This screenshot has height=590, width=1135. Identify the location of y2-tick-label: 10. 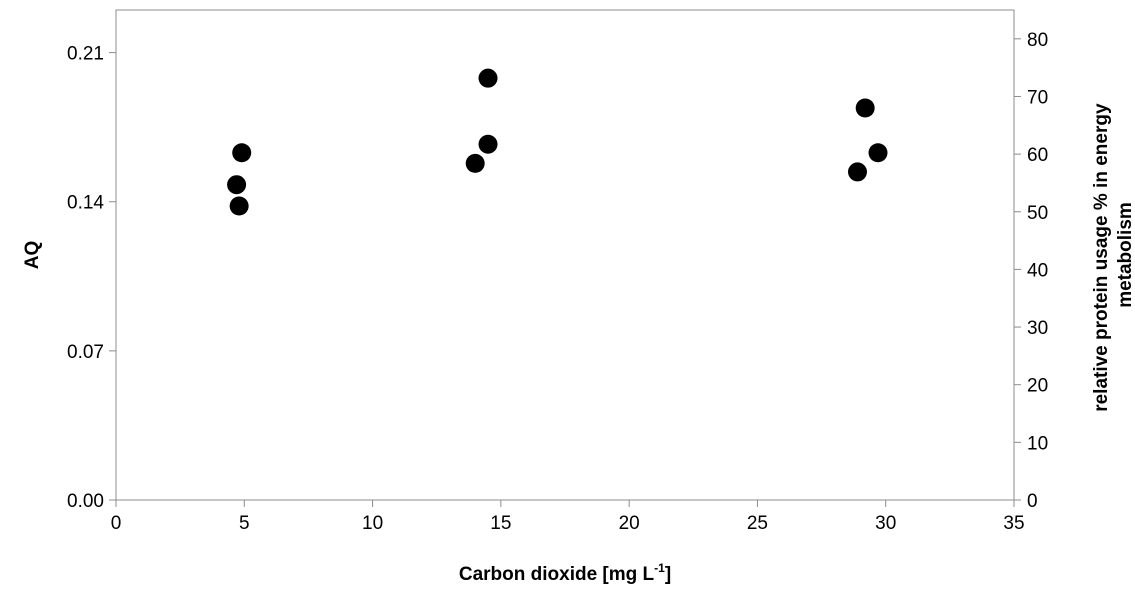
(1037, 443).